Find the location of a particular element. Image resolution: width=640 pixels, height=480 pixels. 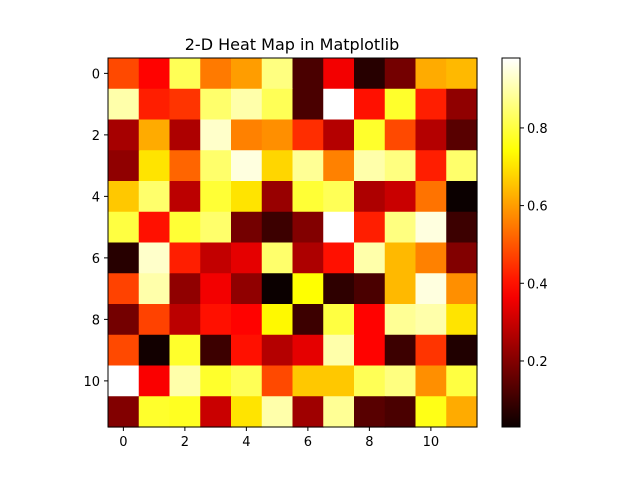

colorbar-tick-label: 0.4 is located at coordinates (537, 284).